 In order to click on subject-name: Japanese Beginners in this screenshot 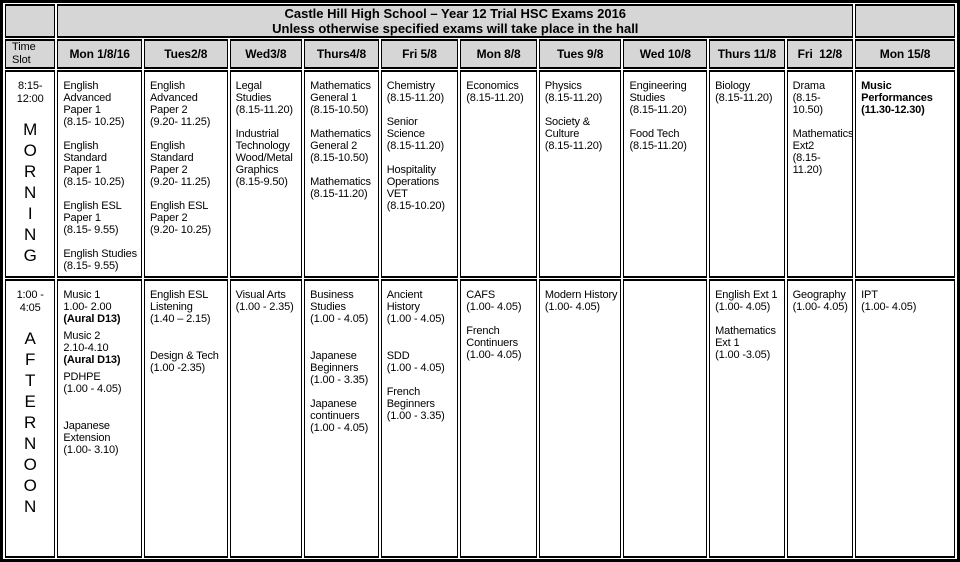, I will do `click(334, 362)`.